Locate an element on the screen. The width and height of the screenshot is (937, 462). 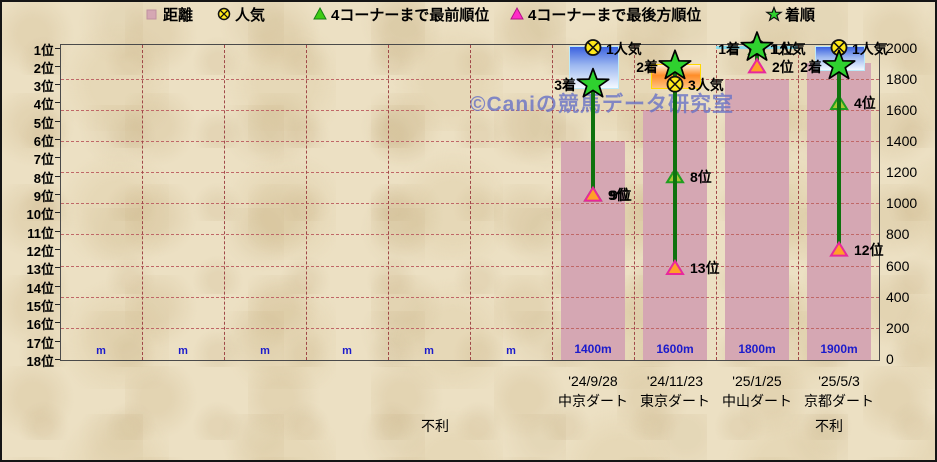
rear-position-marker is located at coordinates (757, 65).